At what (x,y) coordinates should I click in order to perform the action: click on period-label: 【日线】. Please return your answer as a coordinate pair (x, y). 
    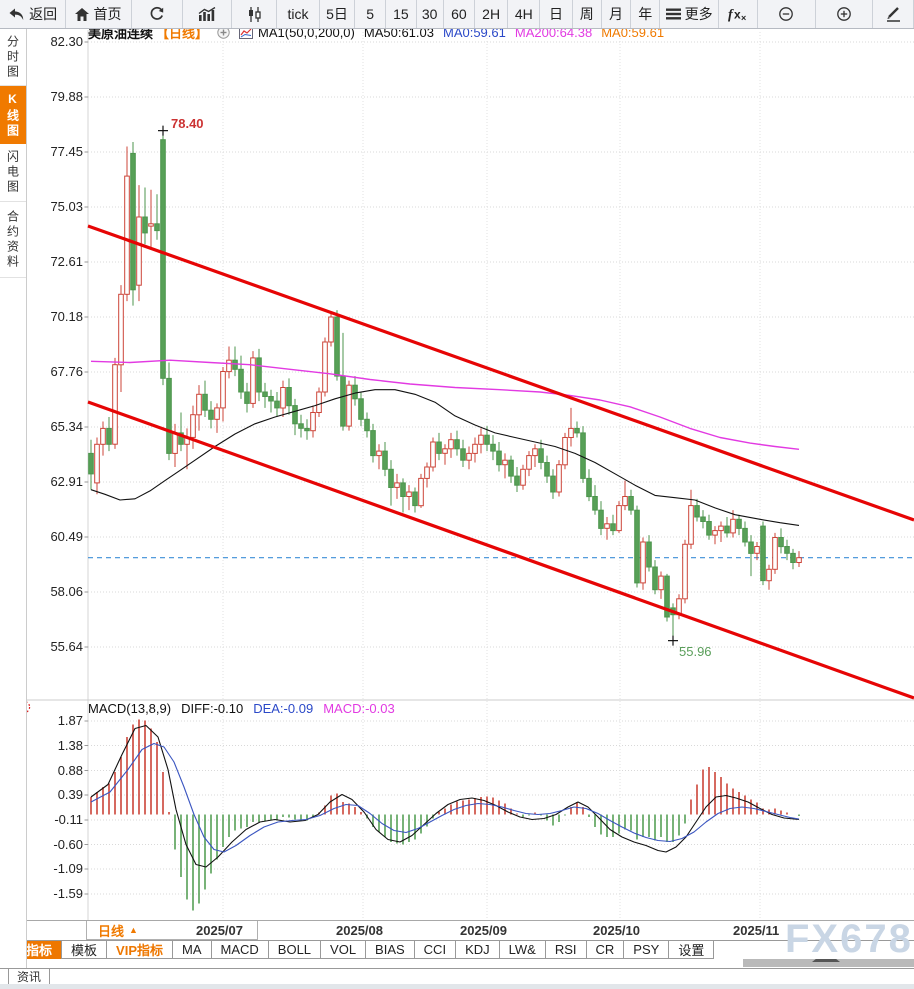
    Looking at the image, I should click on (182, 33).